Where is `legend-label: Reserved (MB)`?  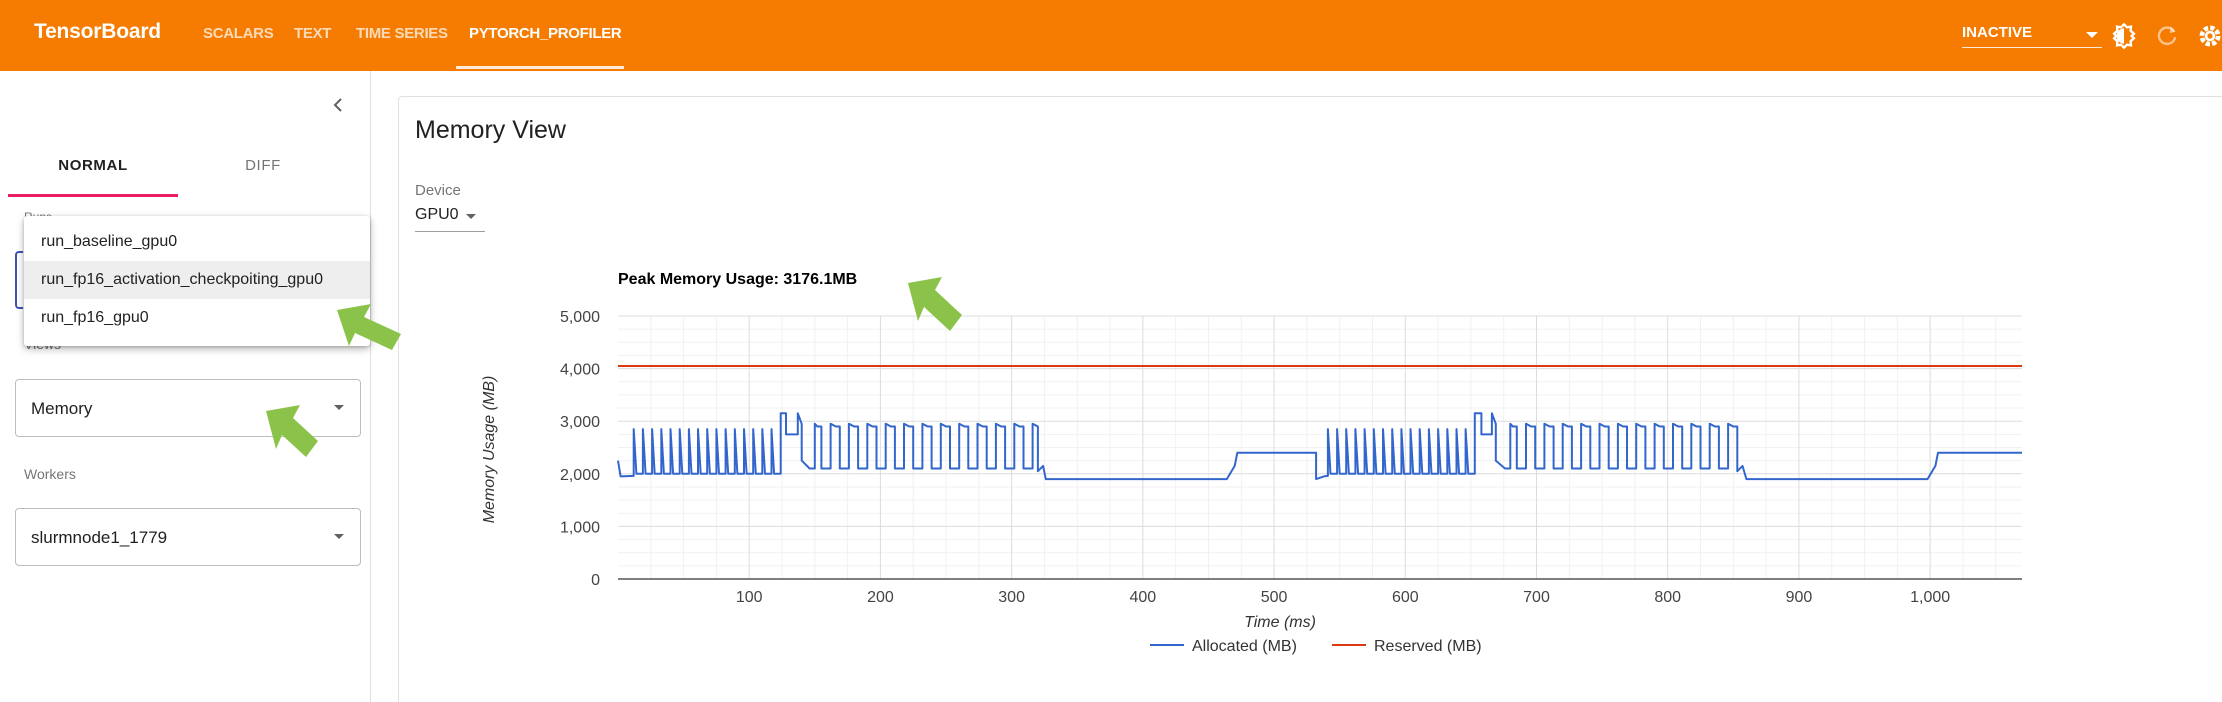 legend-label: Reserved (MB) is located at coordinates (1428, 646).